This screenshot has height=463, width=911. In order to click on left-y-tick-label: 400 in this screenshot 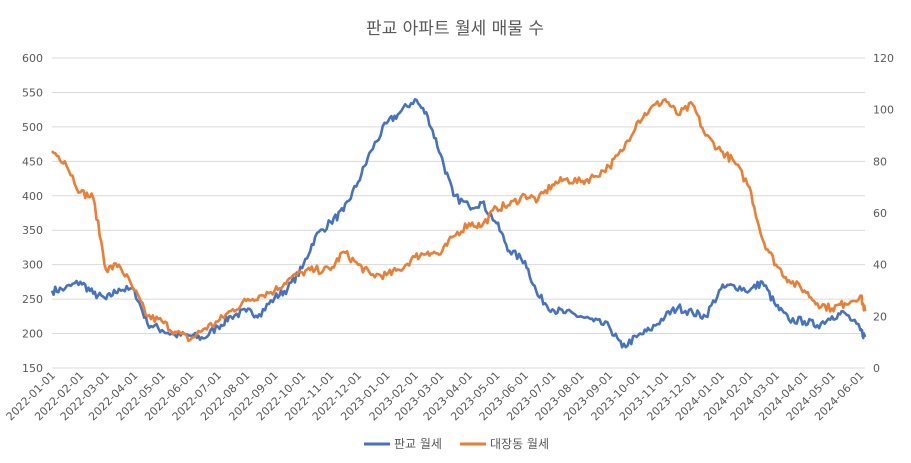, I will do `click(32, 196)`.